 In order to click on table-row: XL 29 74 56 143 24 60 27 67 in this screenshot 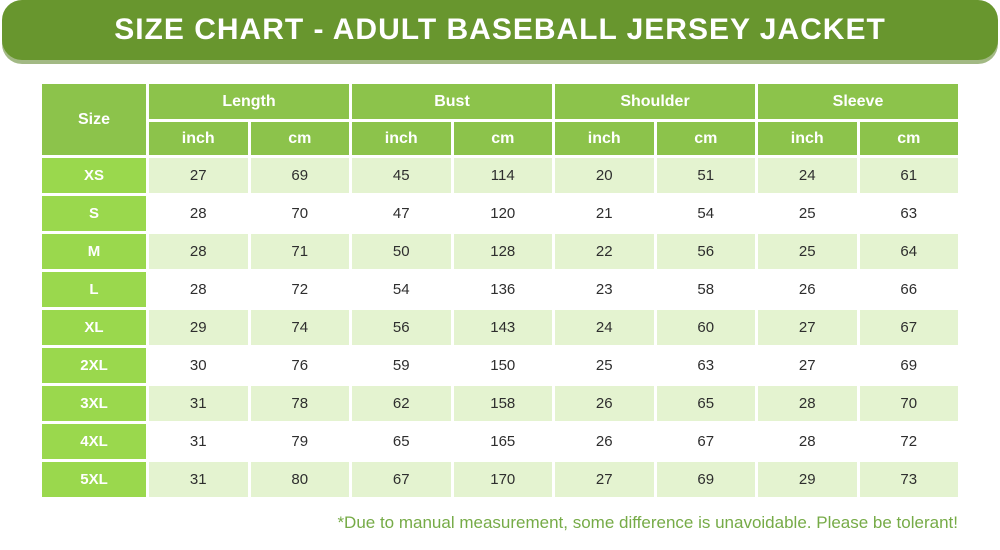, I will do `click(500, 327)`.